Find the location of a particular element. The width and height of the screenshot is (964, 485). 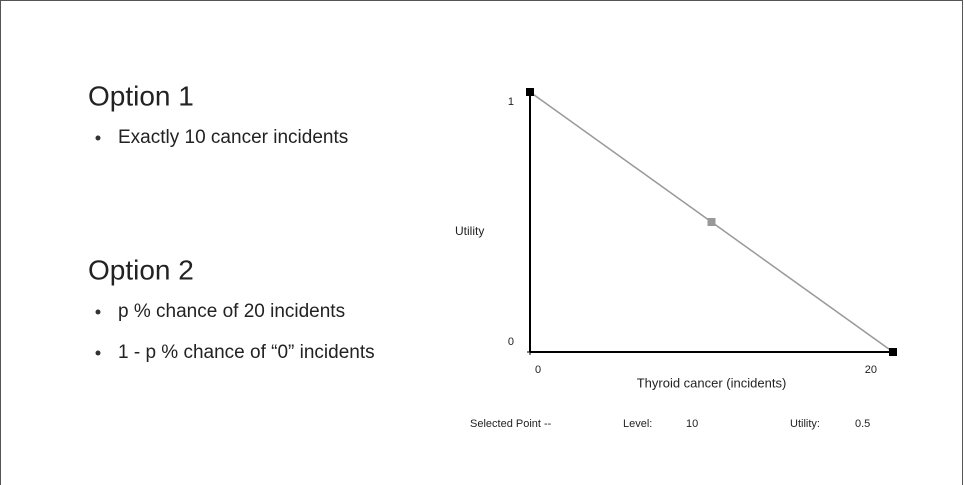

option-title: Option 1 is located at coordinates (141, 95).